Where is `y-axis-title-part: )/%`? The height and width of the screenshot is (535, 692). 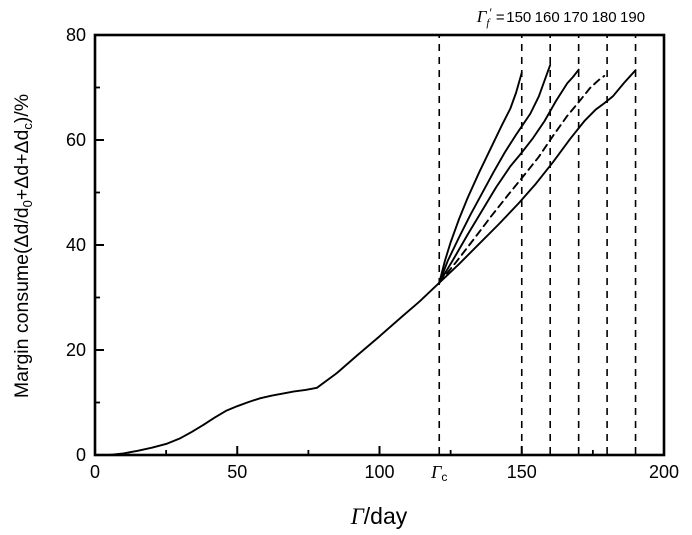
y-axis-title-part: )/% is located at coordinates (22, 108).